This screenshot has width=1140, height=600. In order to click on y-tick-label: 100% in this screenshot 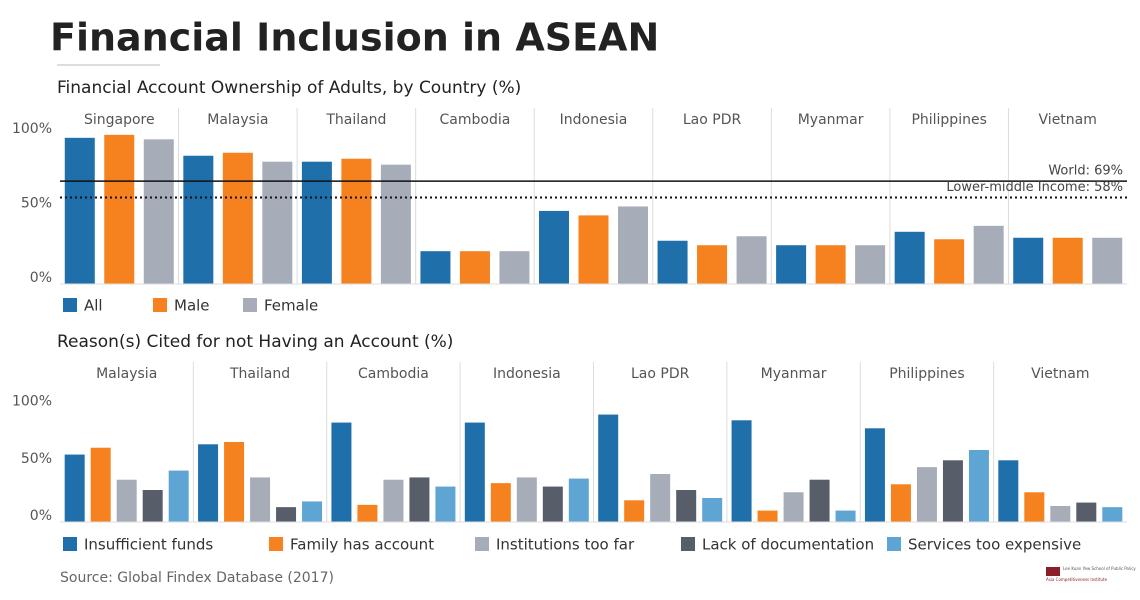, I will do `click(32, 402)`.